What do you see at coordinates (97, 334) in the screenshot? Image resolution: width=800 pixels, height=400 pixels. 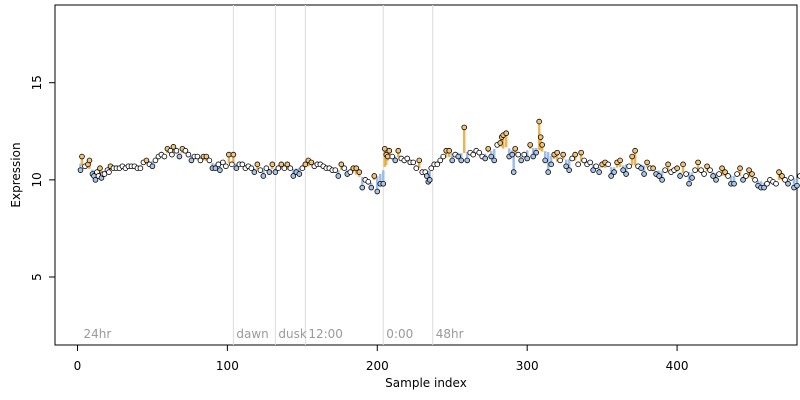 I see `phase-label: 24hr` at bounding box center [97, 334].